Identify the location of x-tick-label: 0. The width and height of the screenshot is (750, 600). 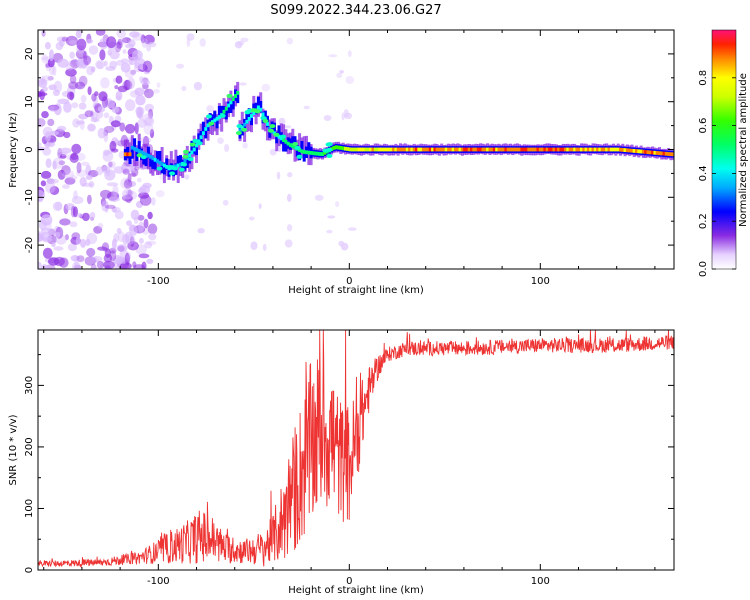
(349, 581).